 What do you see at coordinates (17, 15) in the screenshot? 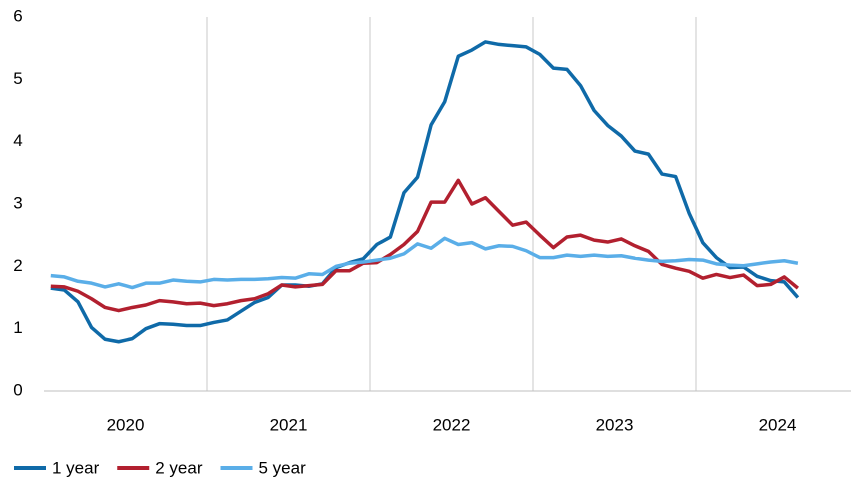
I see `y-tick-label: 6` at bounding box center [17, 15].